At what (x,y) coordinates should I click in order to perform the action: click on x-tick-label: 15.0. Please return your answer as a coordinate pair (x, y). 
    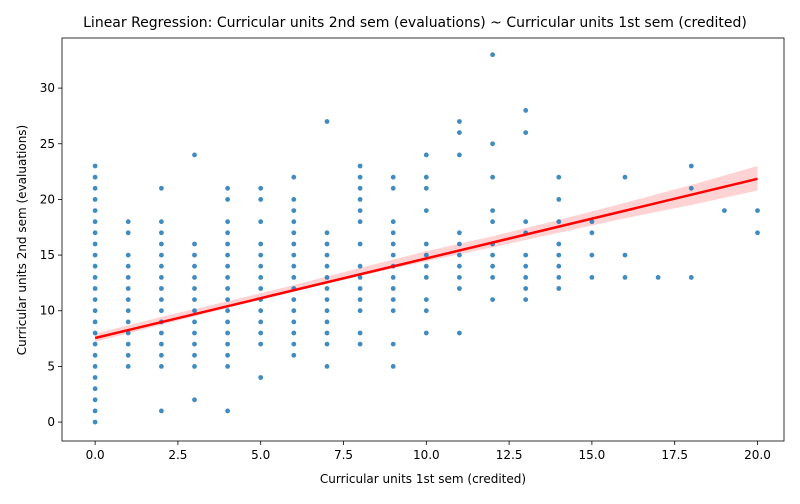
    Looking at the image, I should click on (592, 455).